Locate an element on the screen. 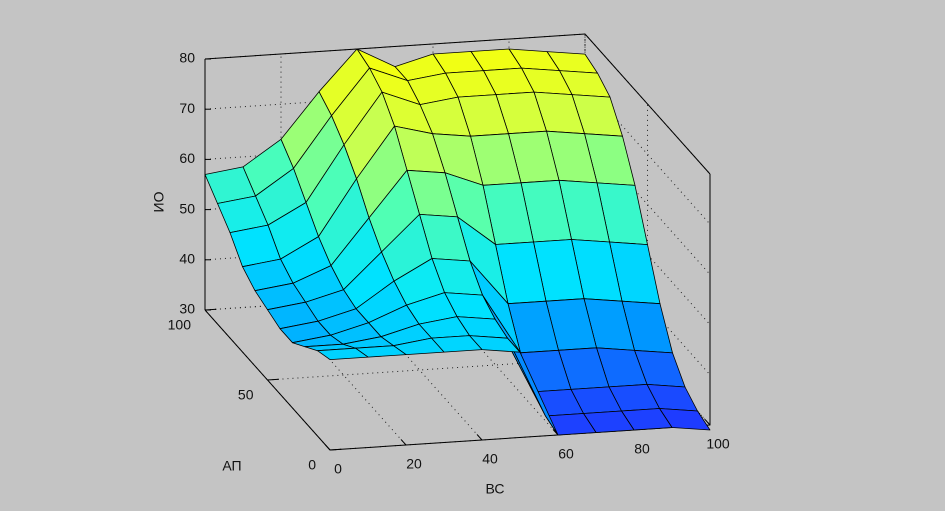 Image resolution: width=945 pixels, height=511 pixels. x-tick-label: 0 is located at coordinates (338, 469).